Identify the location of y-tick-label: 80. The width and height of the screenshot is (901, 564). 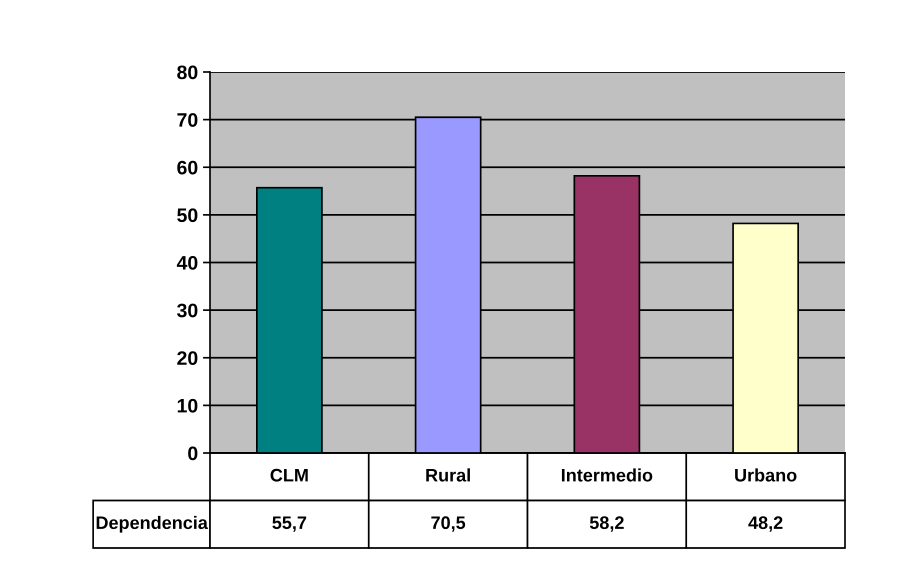
(187, 72).